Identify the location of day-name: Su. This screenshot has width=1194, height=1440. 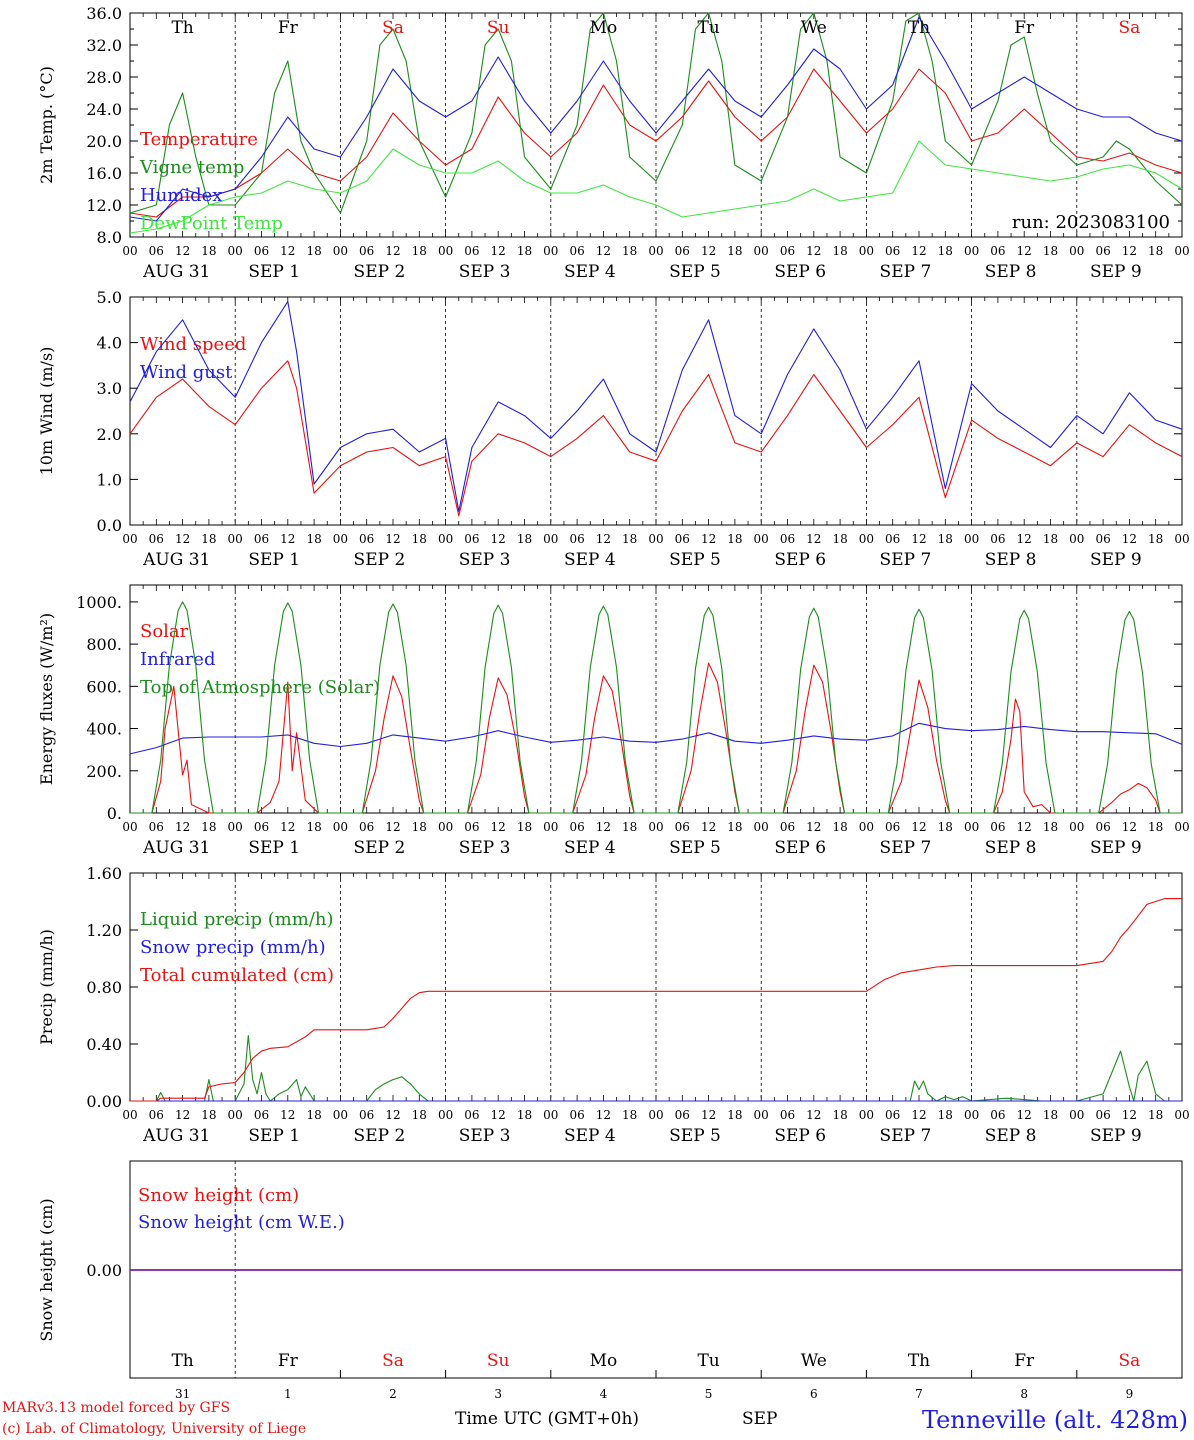
(498, 28).